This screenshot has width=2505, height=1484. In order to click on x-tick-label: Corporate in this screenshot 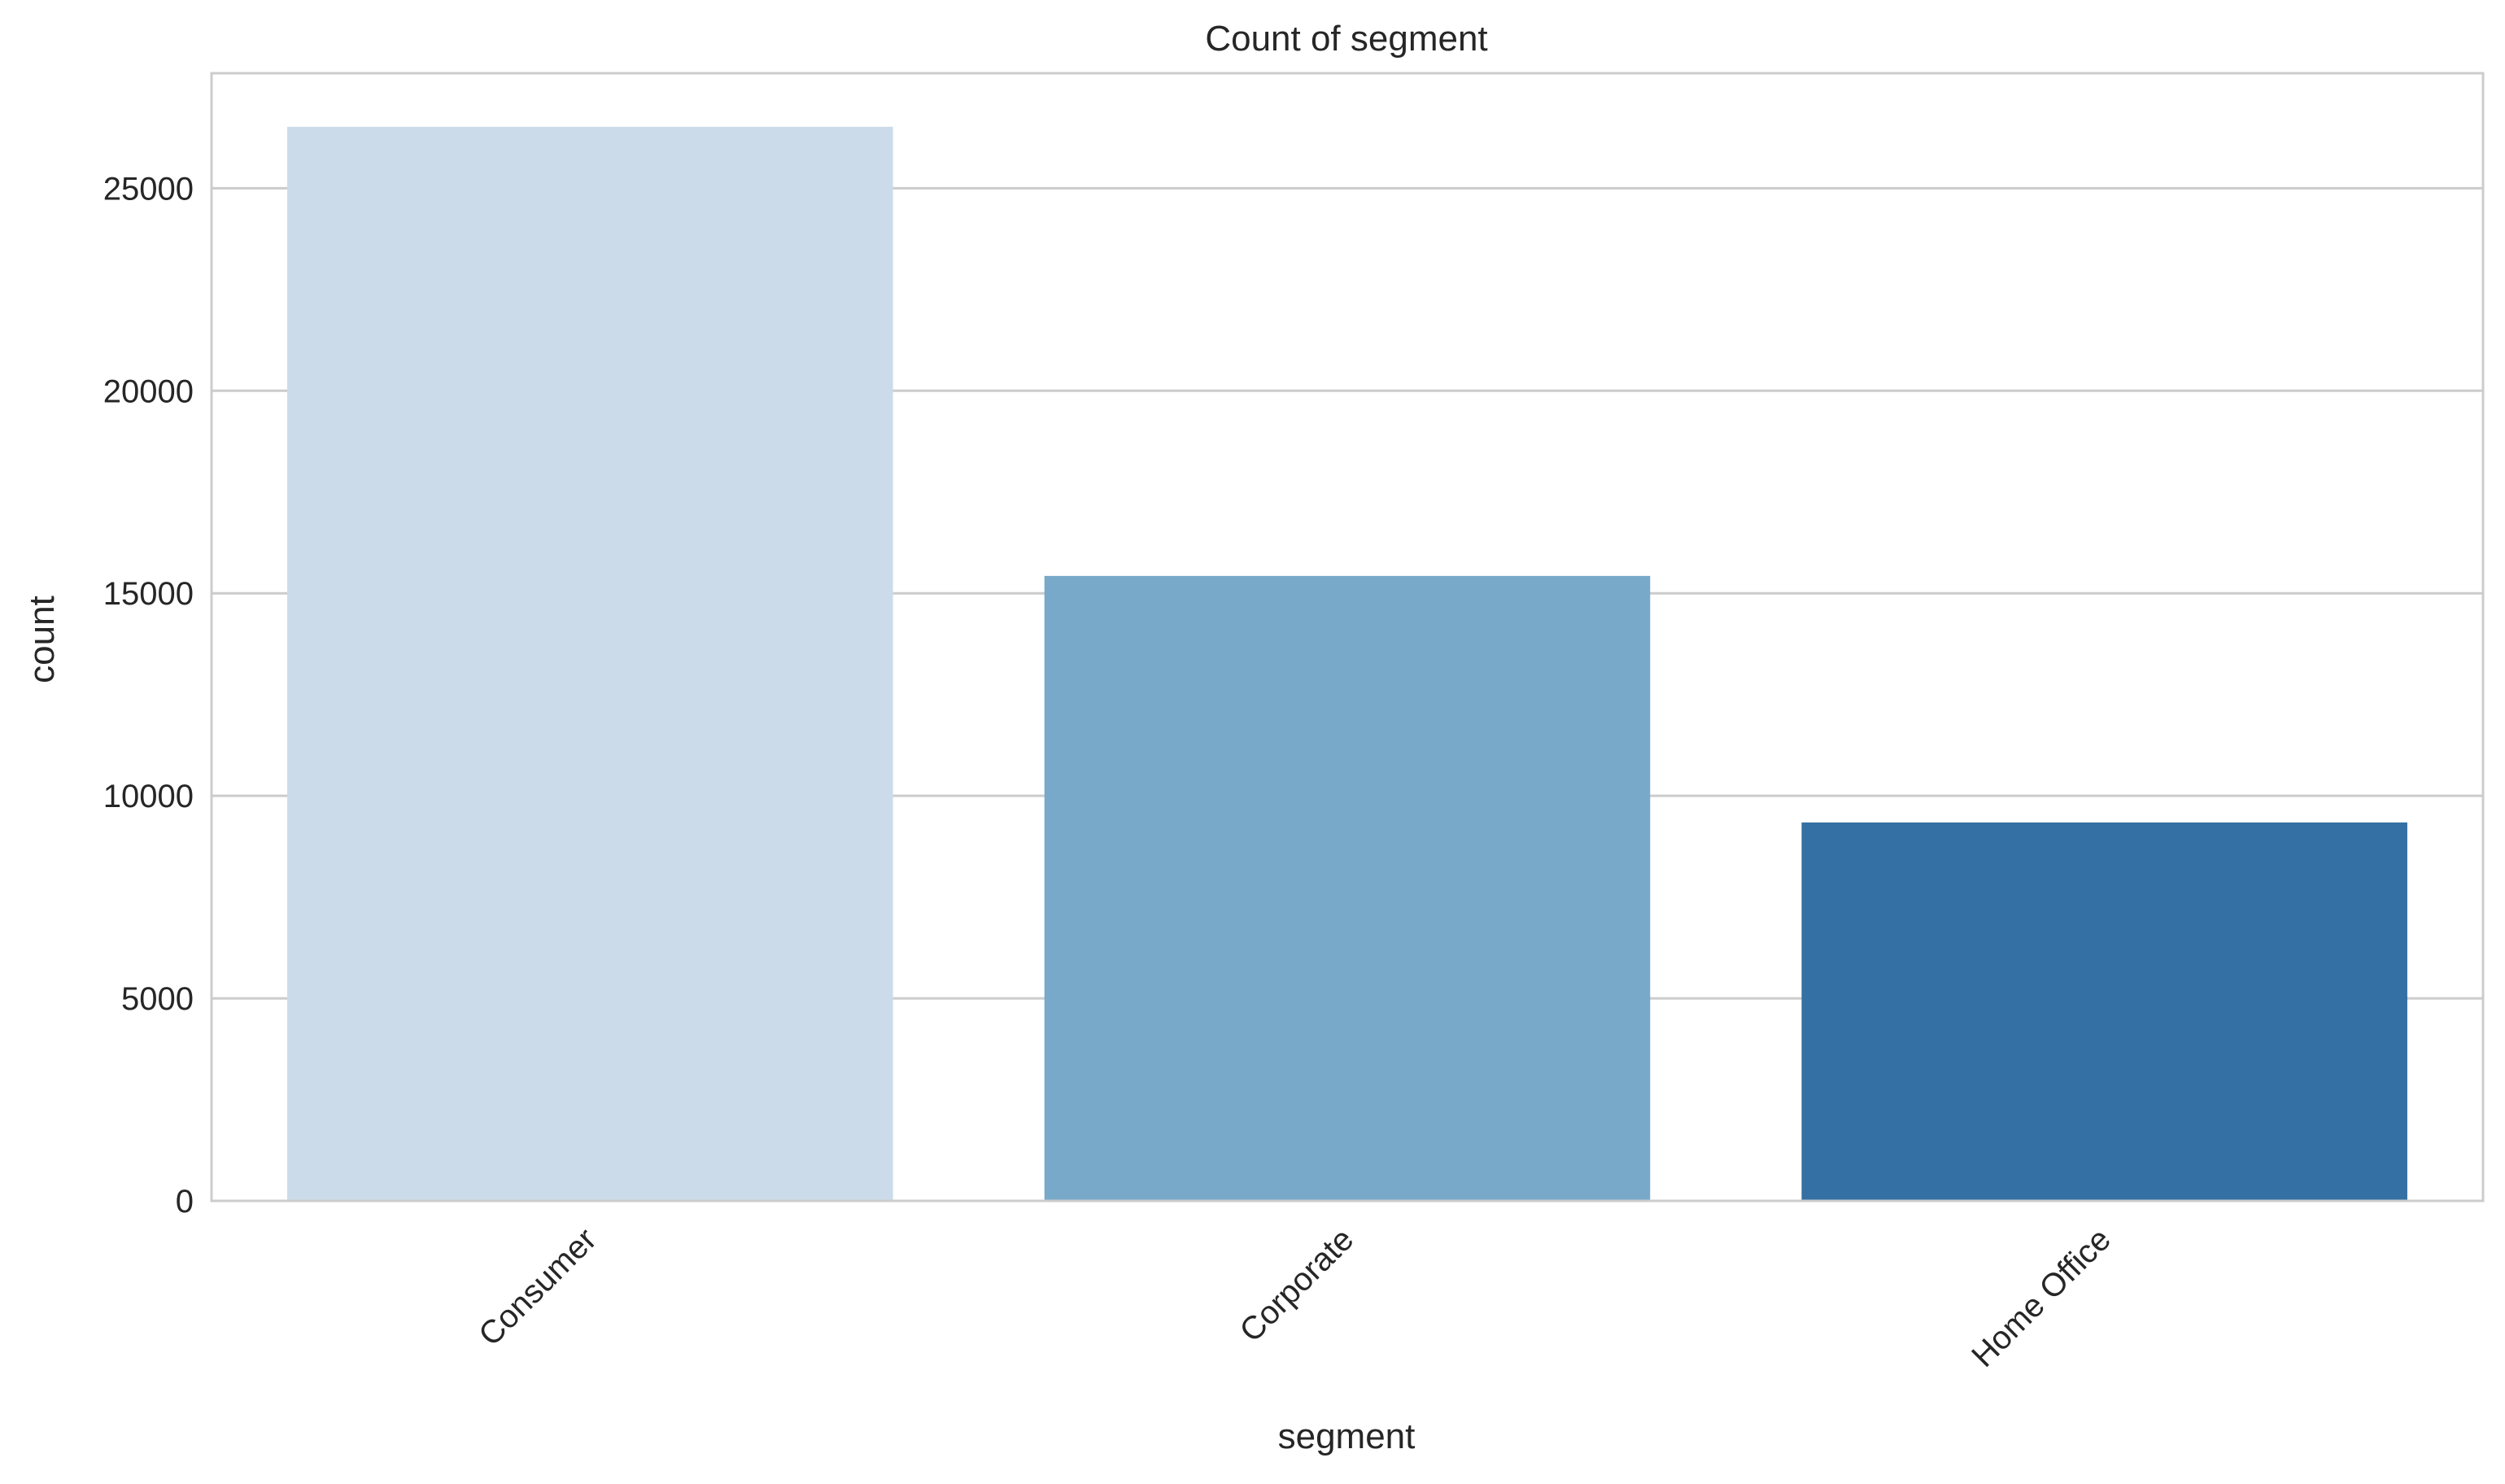, I will do `click(1297, 1285)`.